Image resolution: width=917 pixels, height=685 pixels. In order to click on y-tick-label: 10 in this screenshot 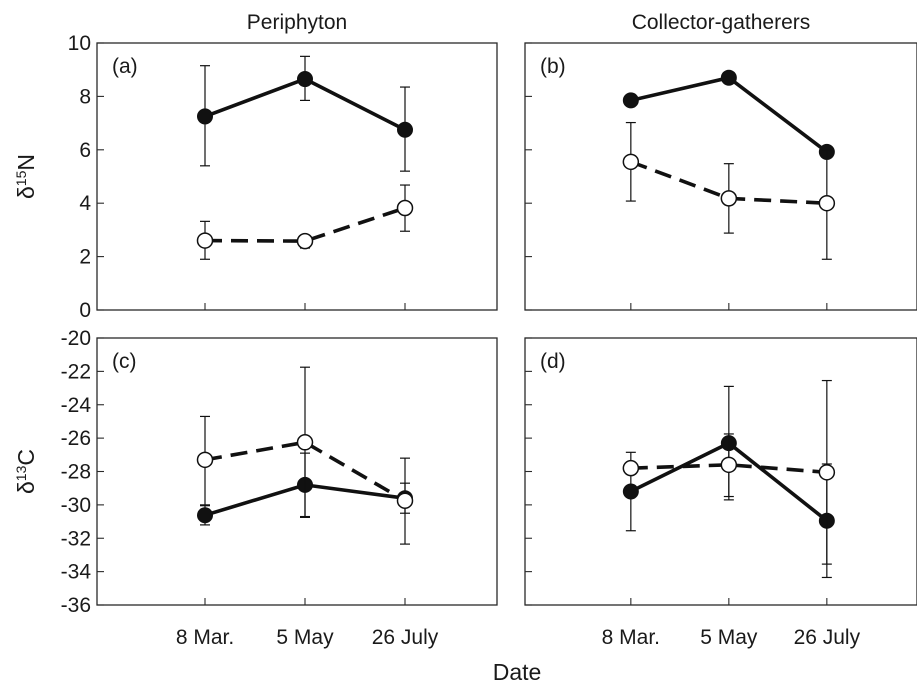, I will do `click(79, 43)`.